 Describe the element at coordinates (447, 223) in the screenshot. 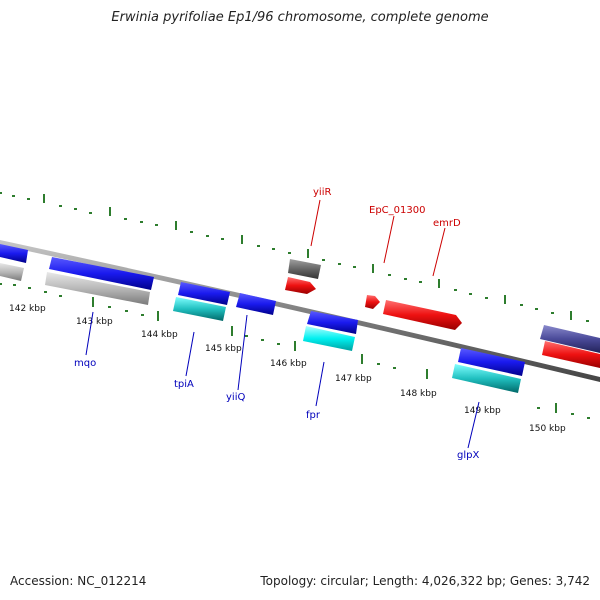

I see `gene-label-emrd: emrD` at that location.